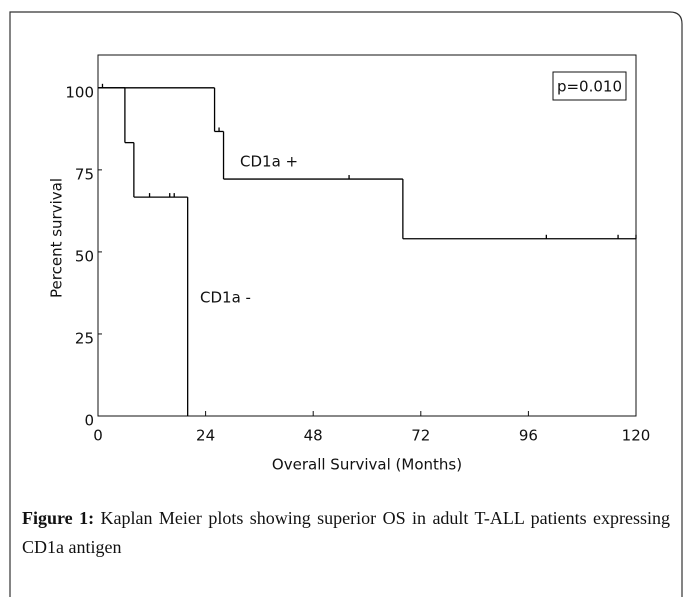 The height and width of the screenshot is (597, 683). Describe the element at coordinates (89, 421) in the screenshot. I see `y-tick-label: 0` at that location.